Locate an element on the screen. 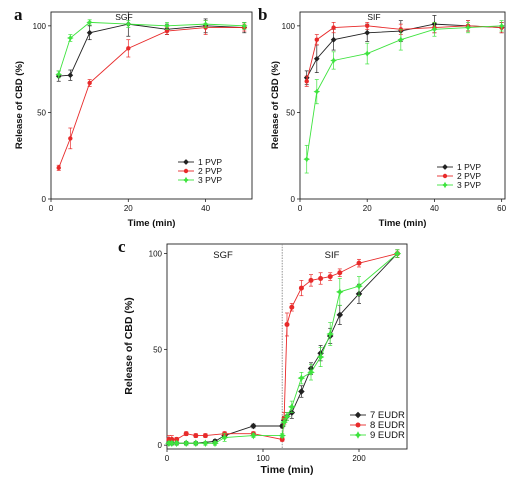 The width and height of the screenshot is (525, 478). medium-annotation: SIF is located at coordinates (373, 17).